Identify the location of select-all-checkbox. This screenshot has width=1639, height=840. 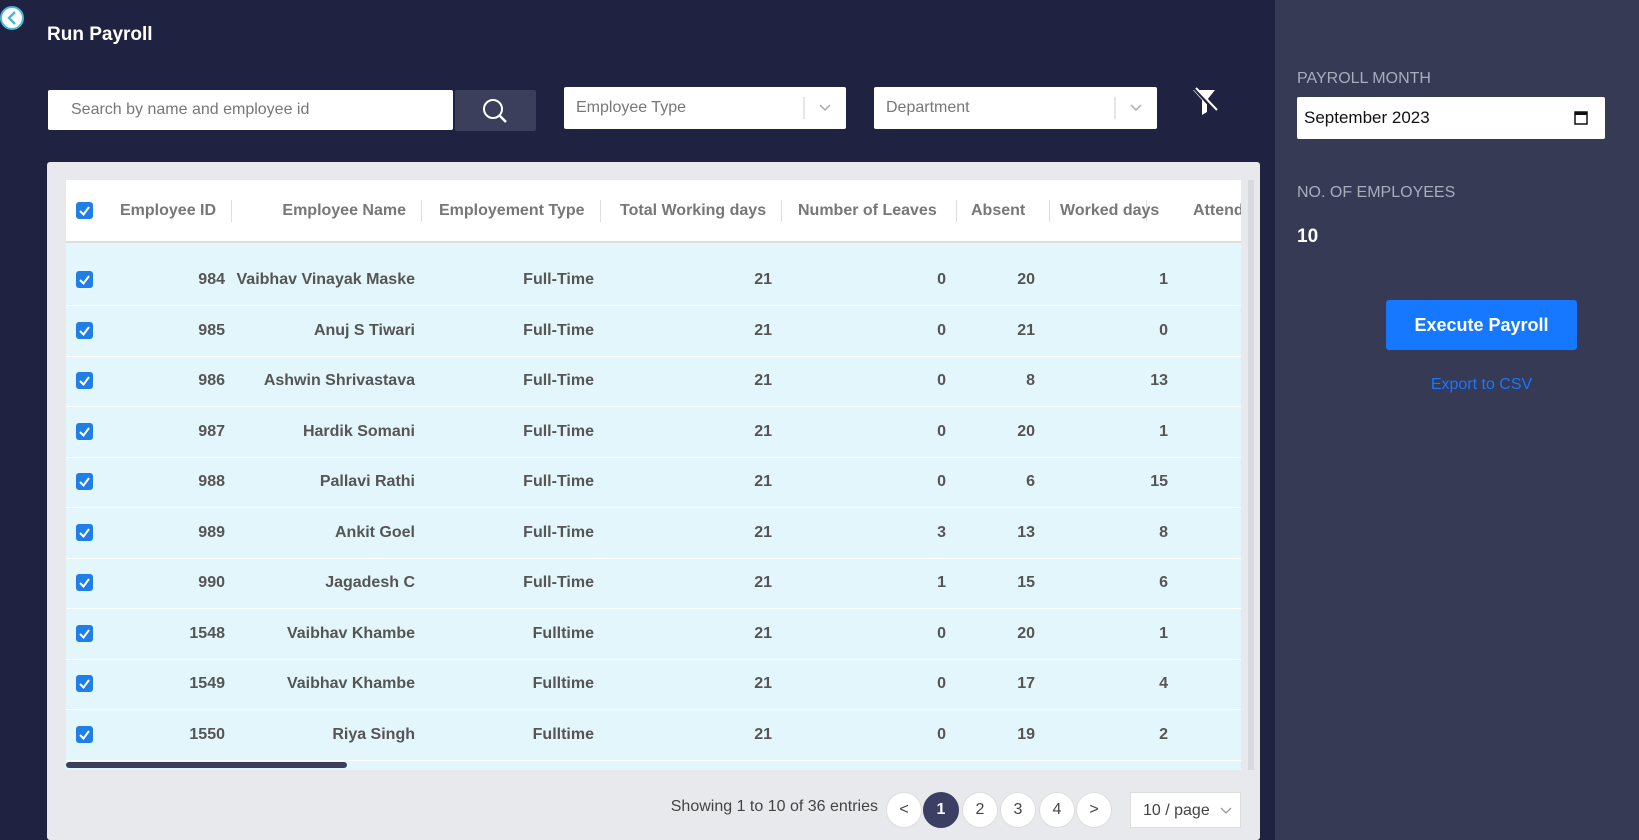
(84, 210).